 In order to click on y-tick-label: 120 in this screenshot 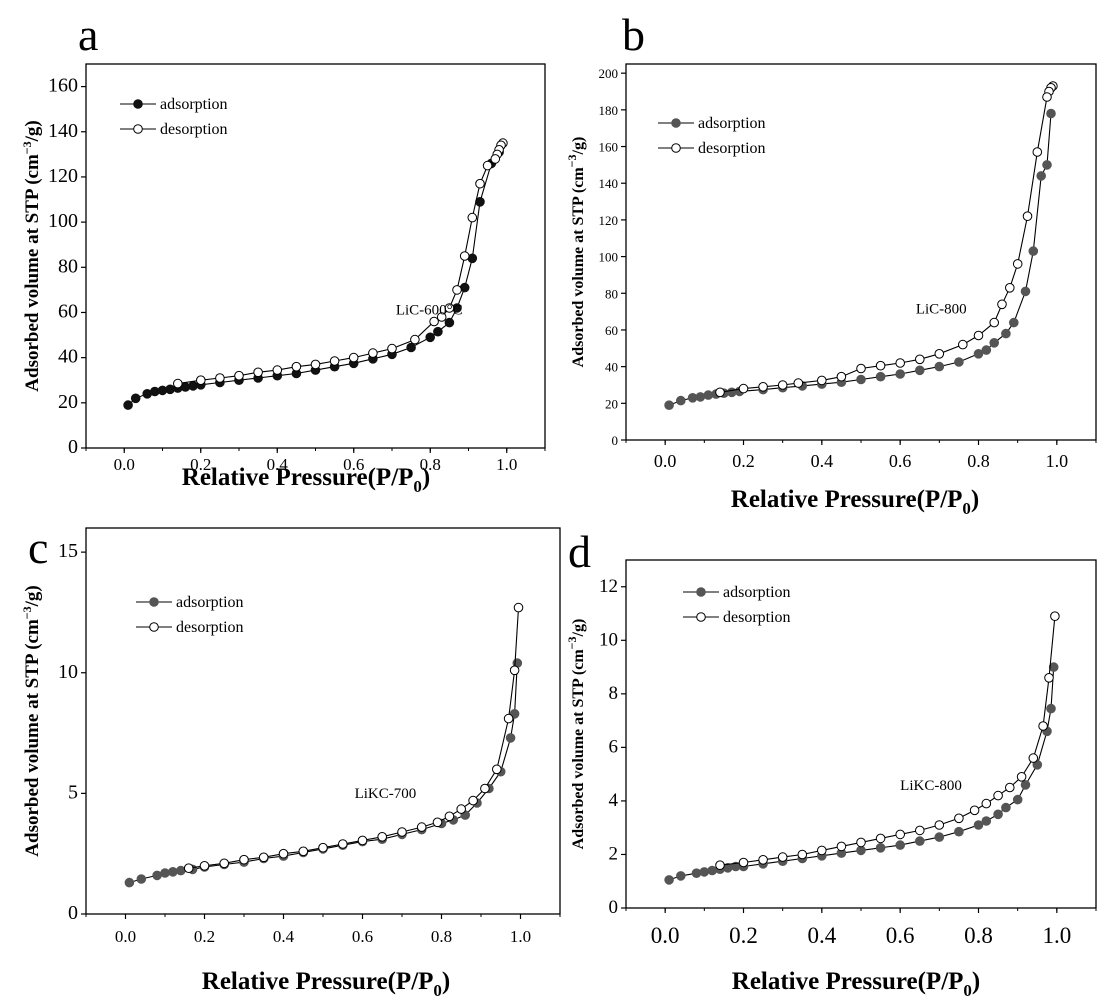, I will do `click(609, 220)`.